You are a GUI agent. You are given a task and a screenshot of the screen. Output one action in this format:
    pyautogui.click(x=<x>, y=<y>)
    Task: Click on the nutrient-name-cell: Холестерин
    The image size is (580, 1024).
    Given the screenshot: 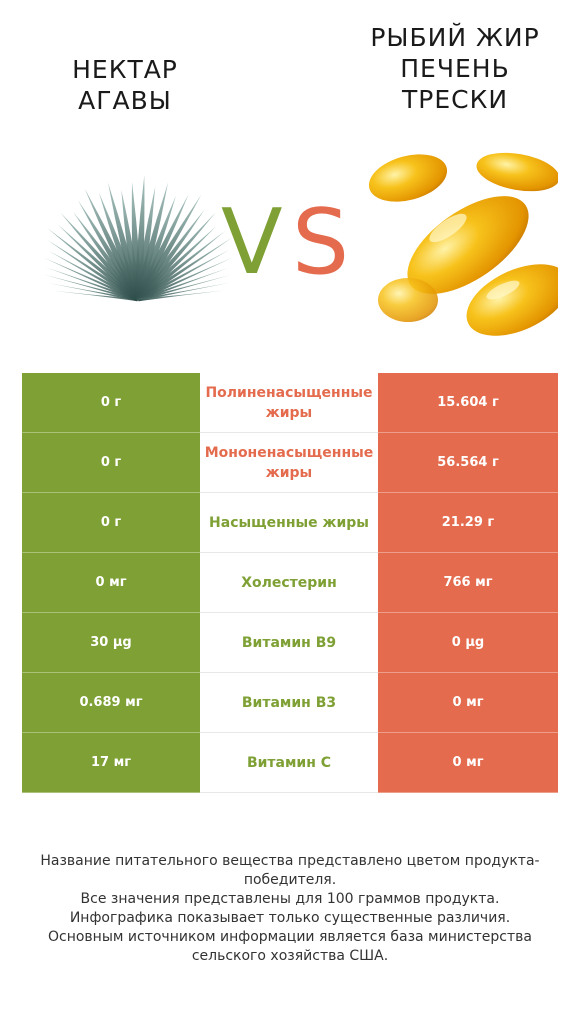 What is the action you would take?
    pyautogui.click(x=289, y=583)
    